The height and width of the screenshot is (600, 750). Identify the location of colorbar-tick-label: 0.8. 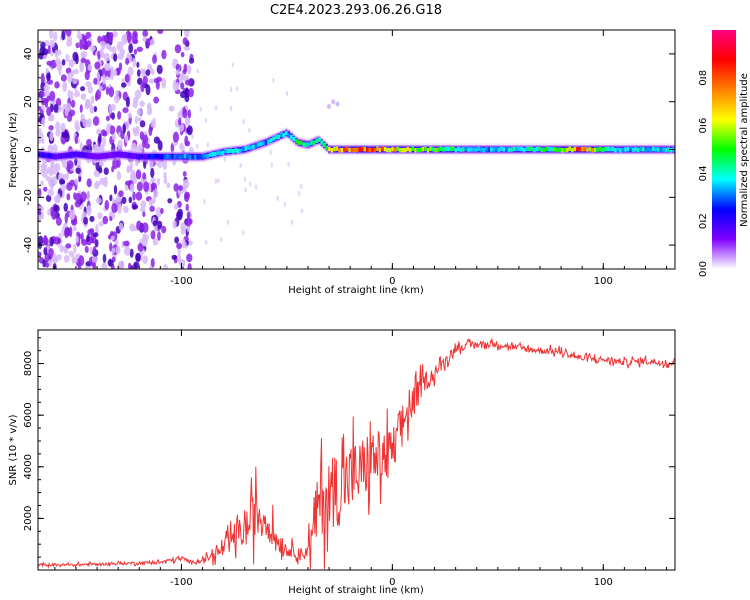
(703, 78).